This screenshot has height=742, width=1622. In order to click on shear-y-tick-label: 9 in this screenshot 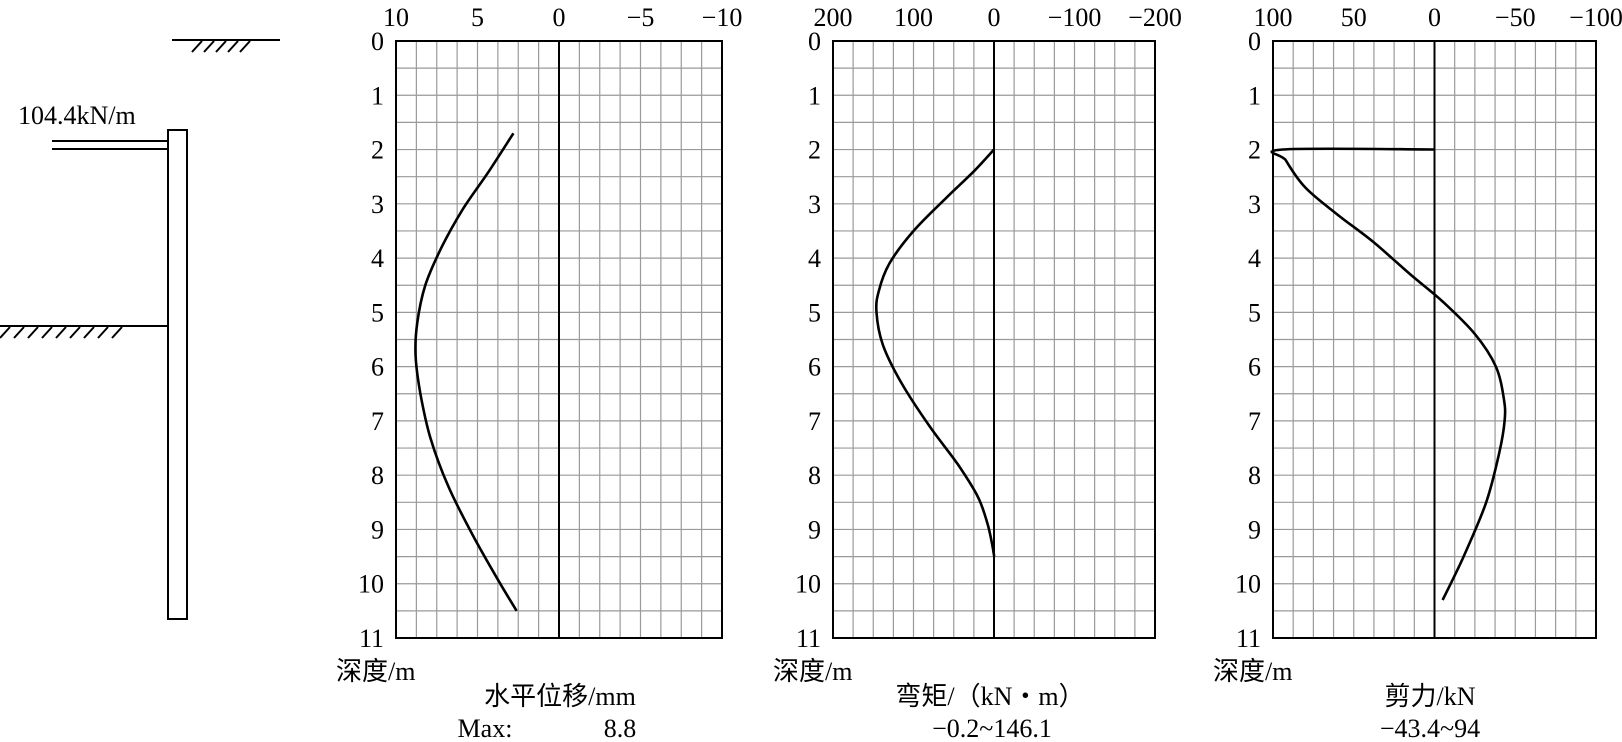, I will do `click(1254, 529)`.